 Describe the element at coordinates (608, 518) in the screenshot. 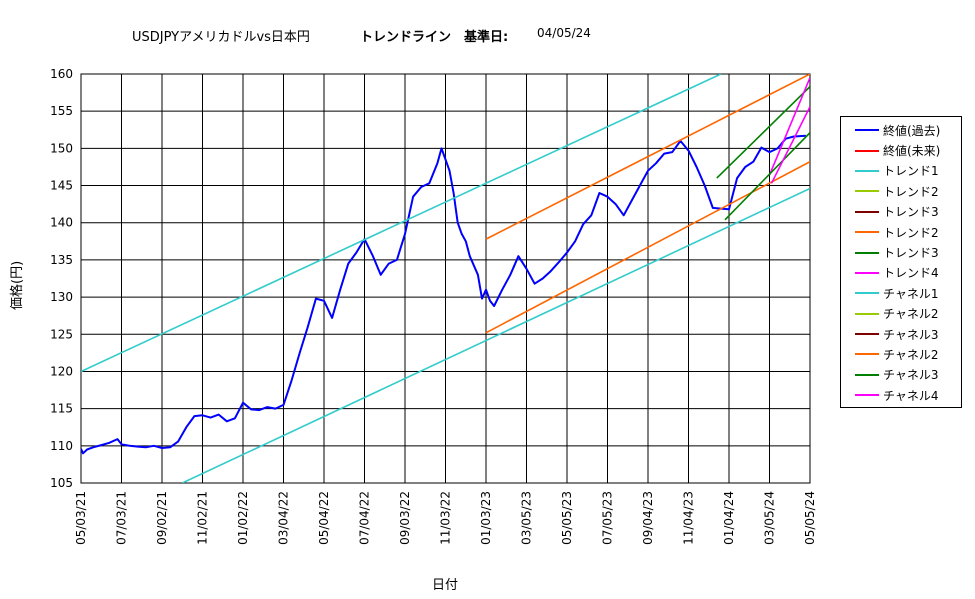

I see `x-tick-label: 07/05/23` at that location.